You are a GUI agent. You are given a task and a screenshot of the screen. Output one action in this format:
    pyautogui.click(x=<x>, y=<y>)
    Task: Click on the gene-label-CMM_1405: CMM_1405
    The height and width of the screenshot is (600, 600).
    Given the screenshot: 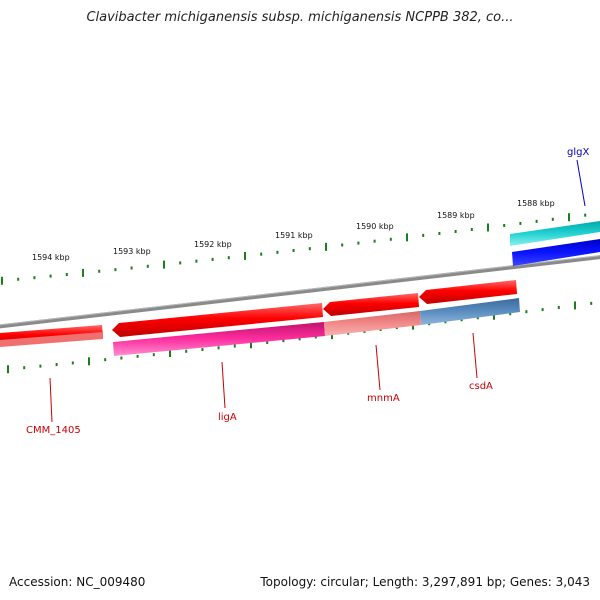 What is the action you would take?
    pyautogui.click(x=53, y=430)
    